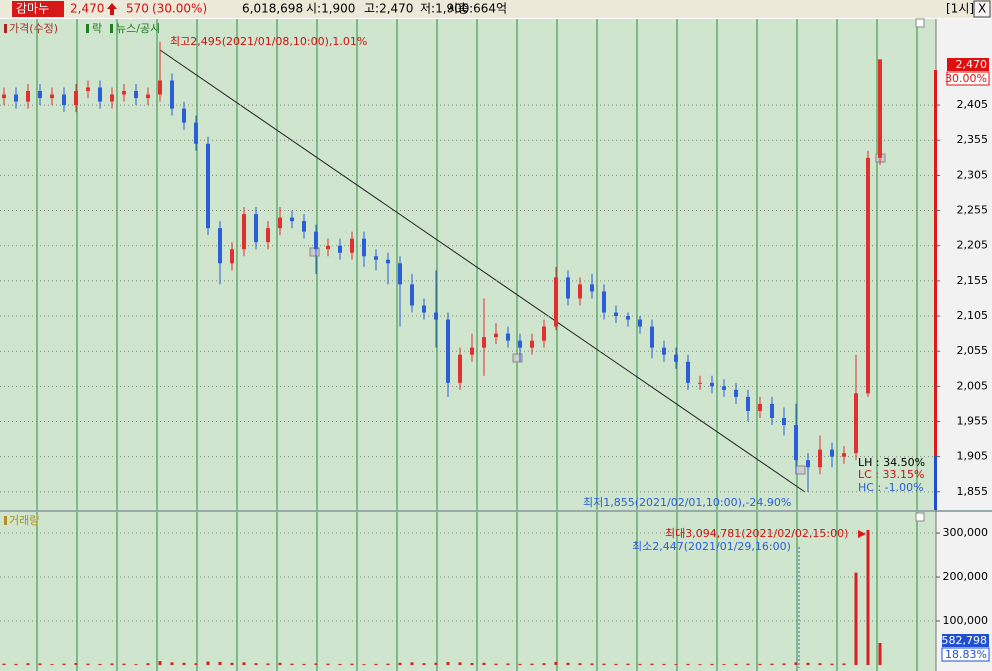 Image resolution: width=992 pixels, height=671 pixels. What do you see at coordinates (477, 9) in the screenshot?
I see `market-cap: 시총:664억` at bounding box center [477, 9].